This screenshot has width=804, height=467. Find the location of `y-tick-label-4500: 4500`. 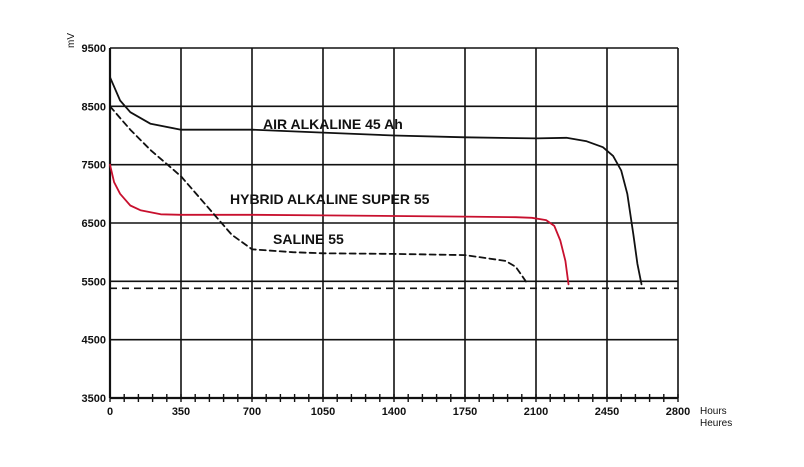

y-tick-label-4500: 4500 is located at coordinates (94, 341).